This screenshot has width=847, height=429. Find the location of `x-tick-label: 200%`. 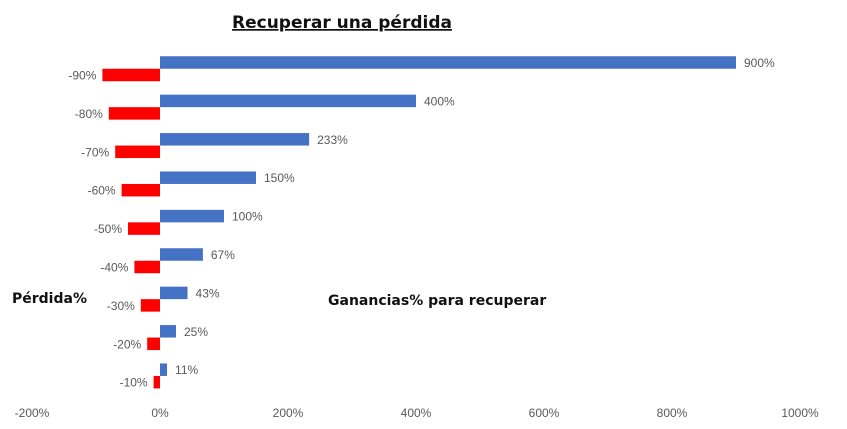

x-tick-label: 200% is located at coordinates (288, 413).